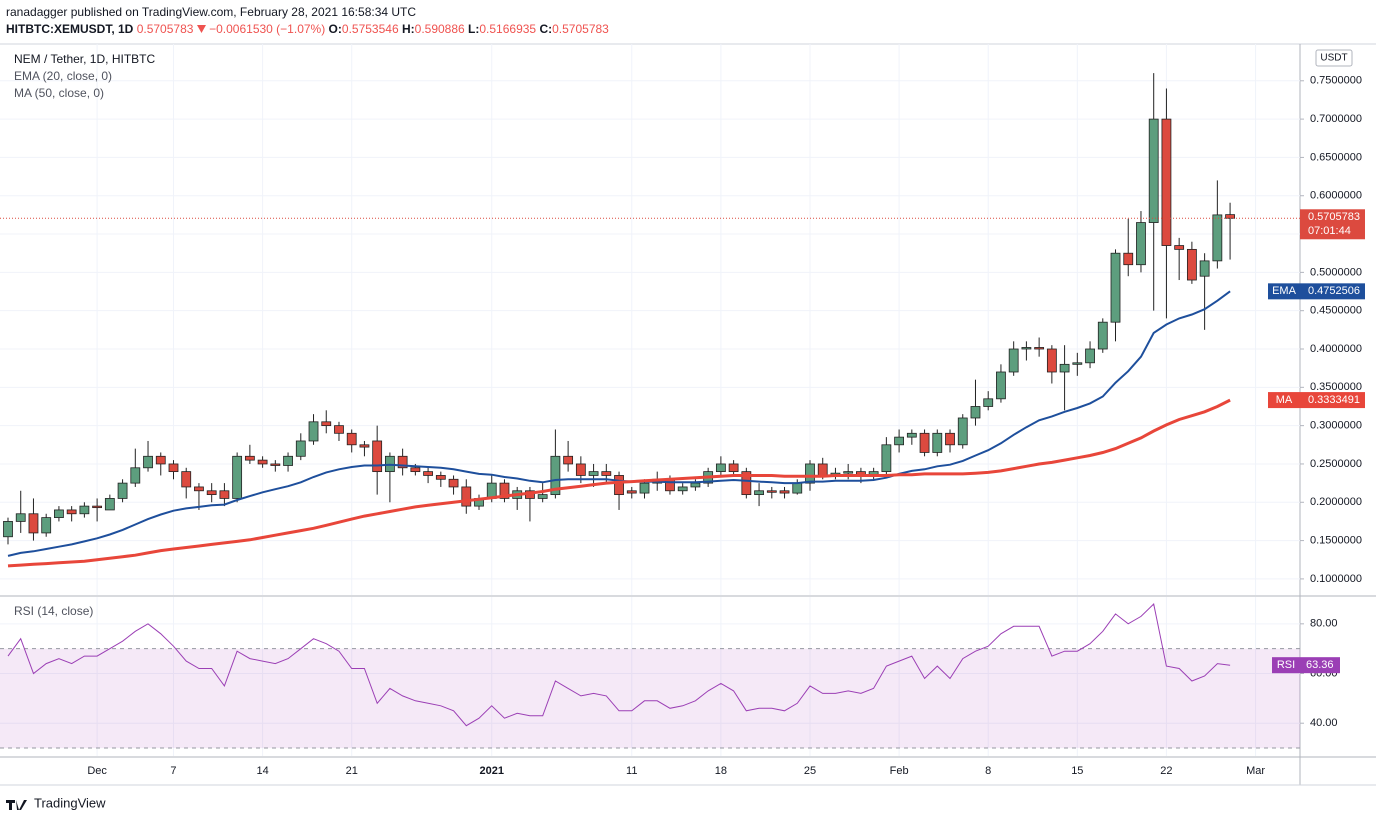 The height and width of the screenshot is (823, 1376). Describe the element at coordinates (721, 771) in the screenshot. I see `x-tick-label: 18` at that location.